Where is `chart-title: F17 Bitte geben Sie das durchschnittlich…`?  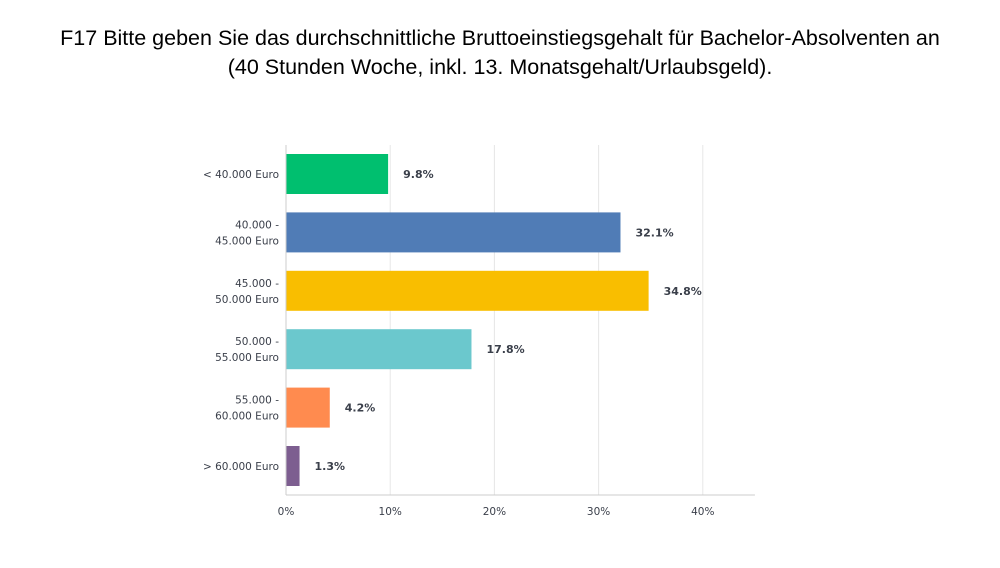 chart-title: F17 Bitte geben Sie das durchschnittlich… is located at coordinates (500, 53).